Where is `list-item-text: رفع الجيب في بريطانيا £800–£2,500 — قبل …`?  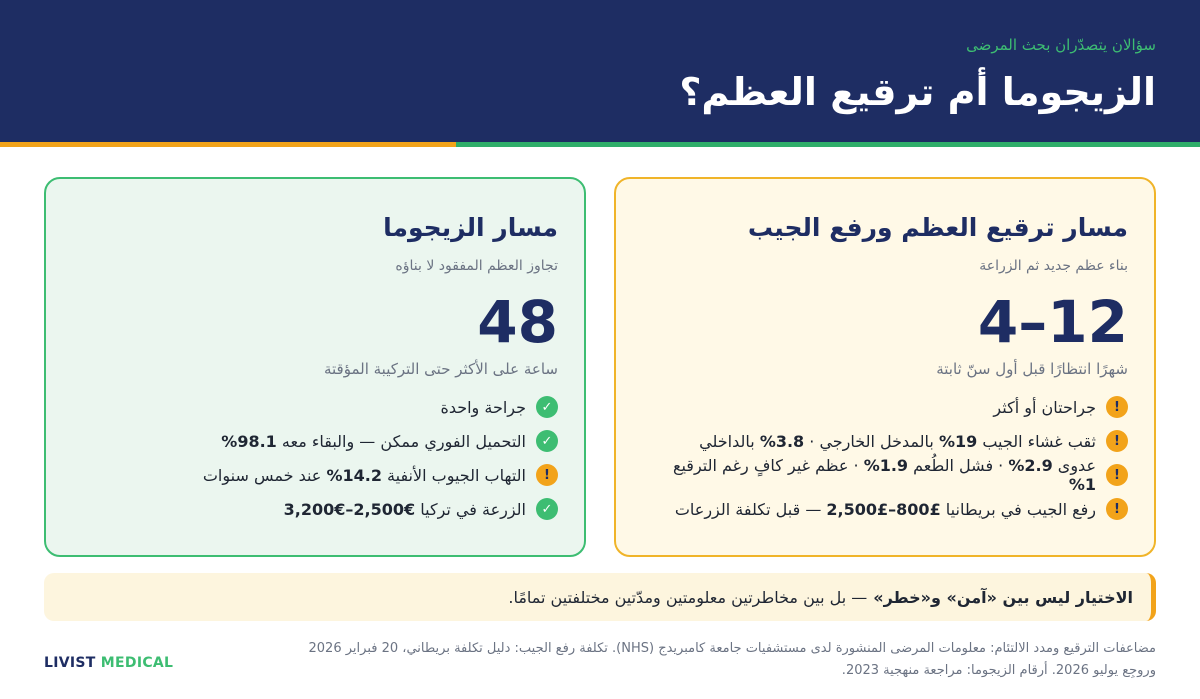 list-item-text: رفع الجيب في بريطانيا £800–£2,500 — قبل … is located at coordinates (885, 509).